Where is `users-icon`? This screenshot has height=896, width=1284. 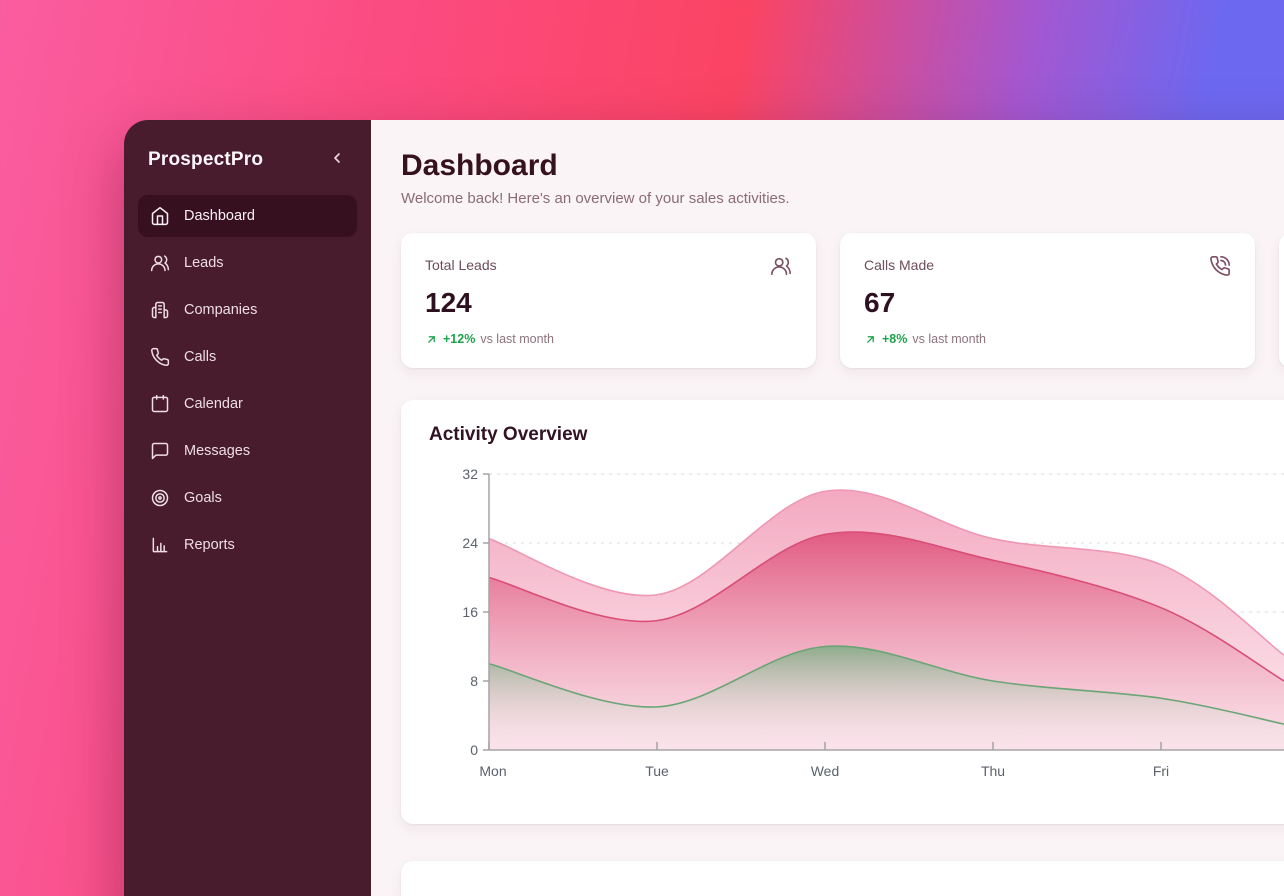
users-icon is located at coordinates (160, 263).